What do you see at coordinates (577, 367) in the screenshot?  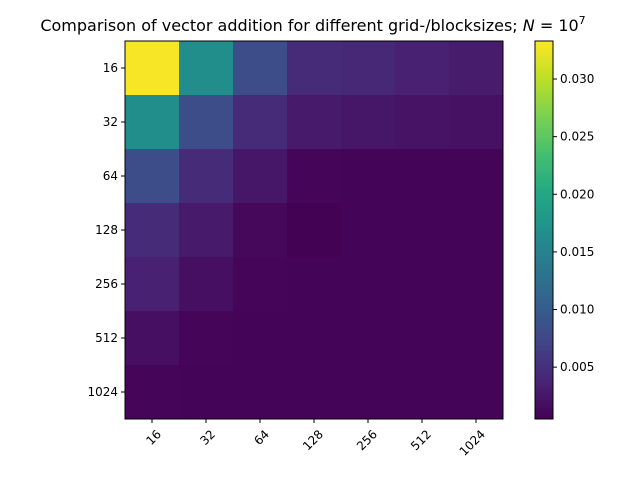 I see `colorbar-tick-label: 0.005` at bounding box center [577, 367].